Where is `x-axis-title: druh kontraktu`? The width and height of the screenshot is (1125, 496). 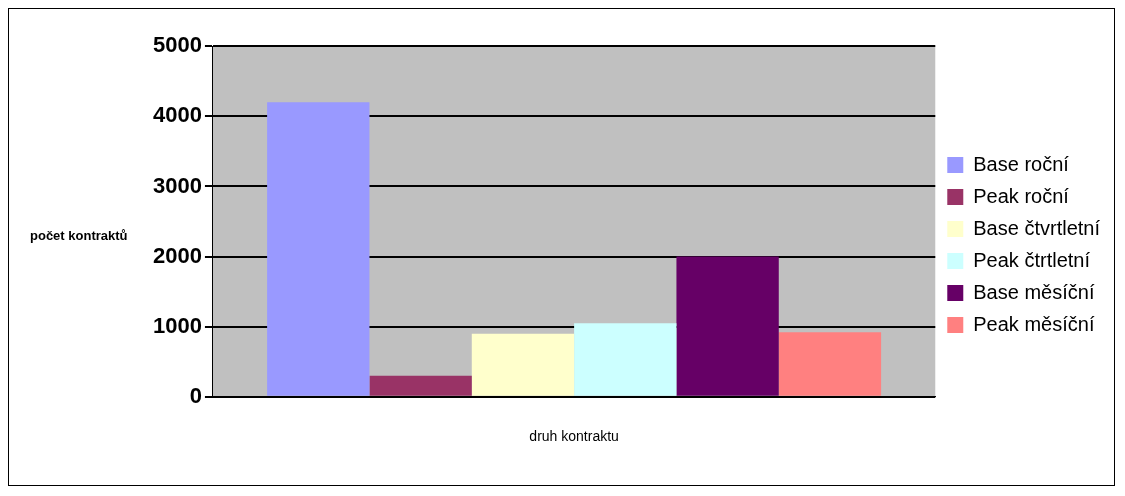
x-axis-title: druh kontraktu is located at coordinates (574, 436).